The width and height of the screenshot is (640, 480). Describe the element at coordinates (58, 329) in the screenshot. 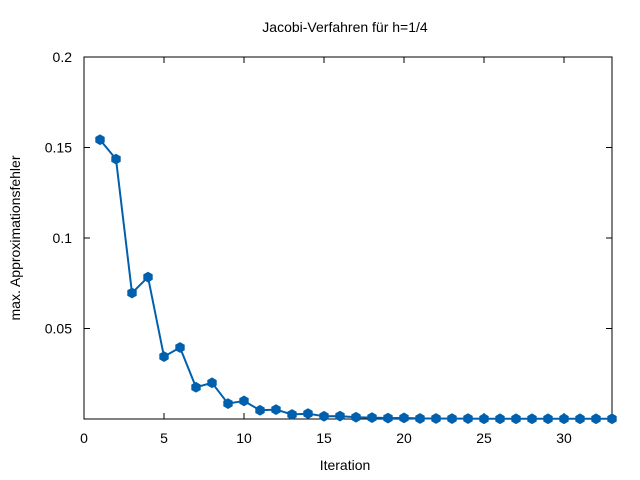

I see `y-tick-label: 0.05` at that location.